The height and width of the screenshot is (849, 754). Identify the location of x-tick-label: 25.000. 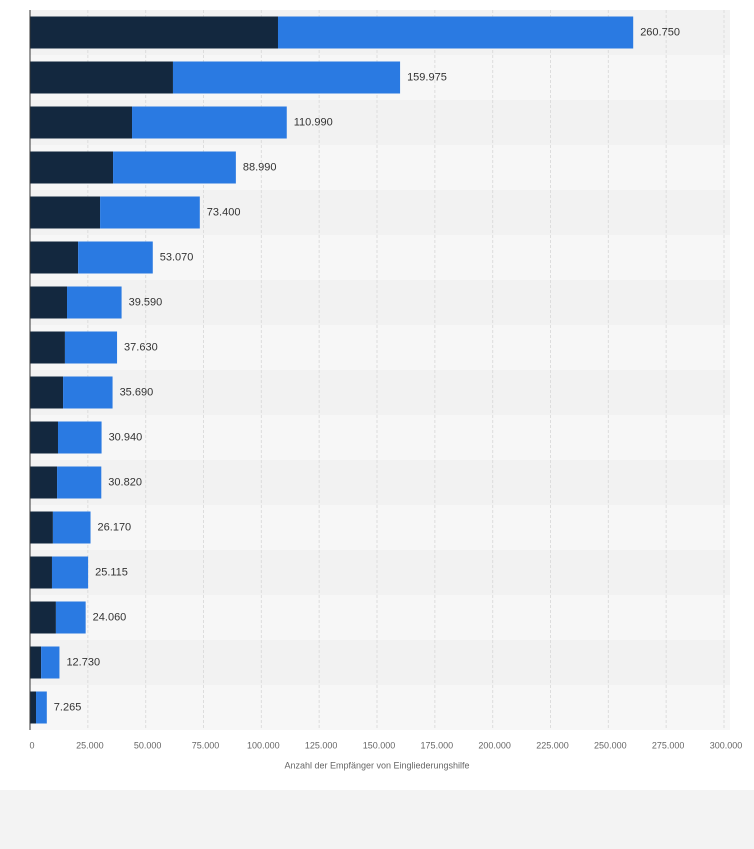
(90, 745).